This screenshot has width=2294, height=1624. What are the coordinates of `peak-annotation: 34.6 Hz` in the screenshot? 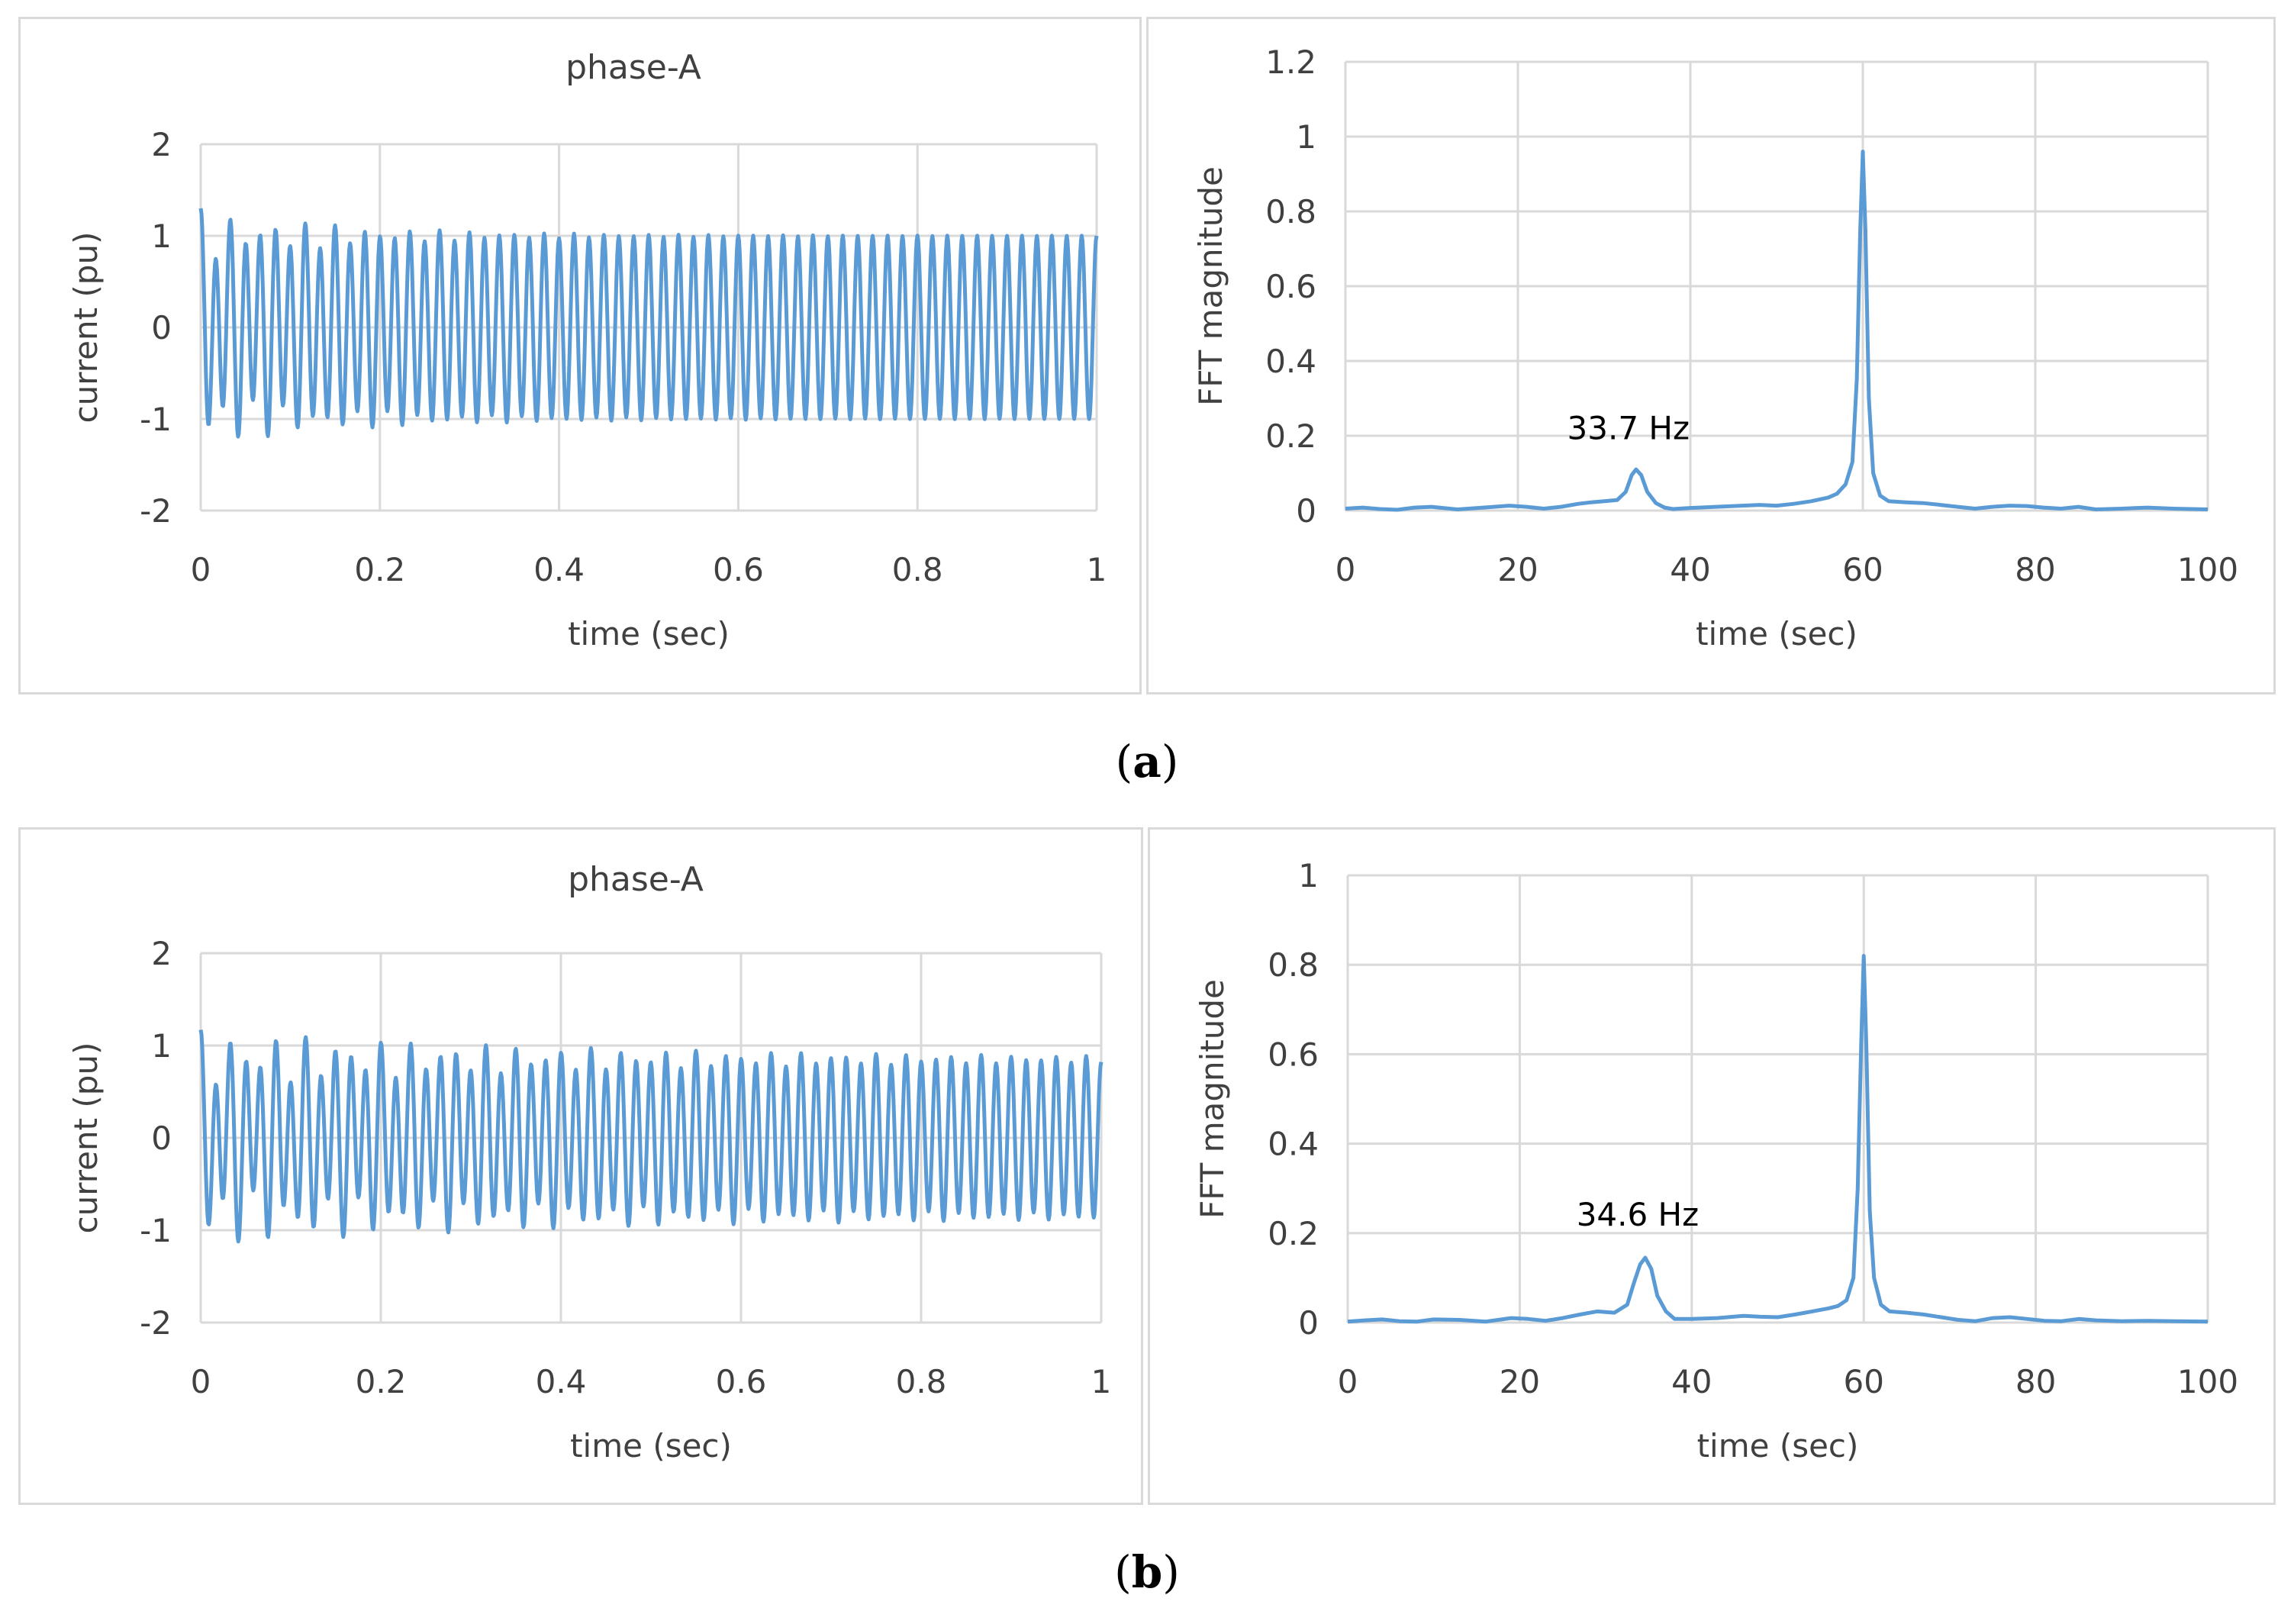 It's located at (1638, 1214).